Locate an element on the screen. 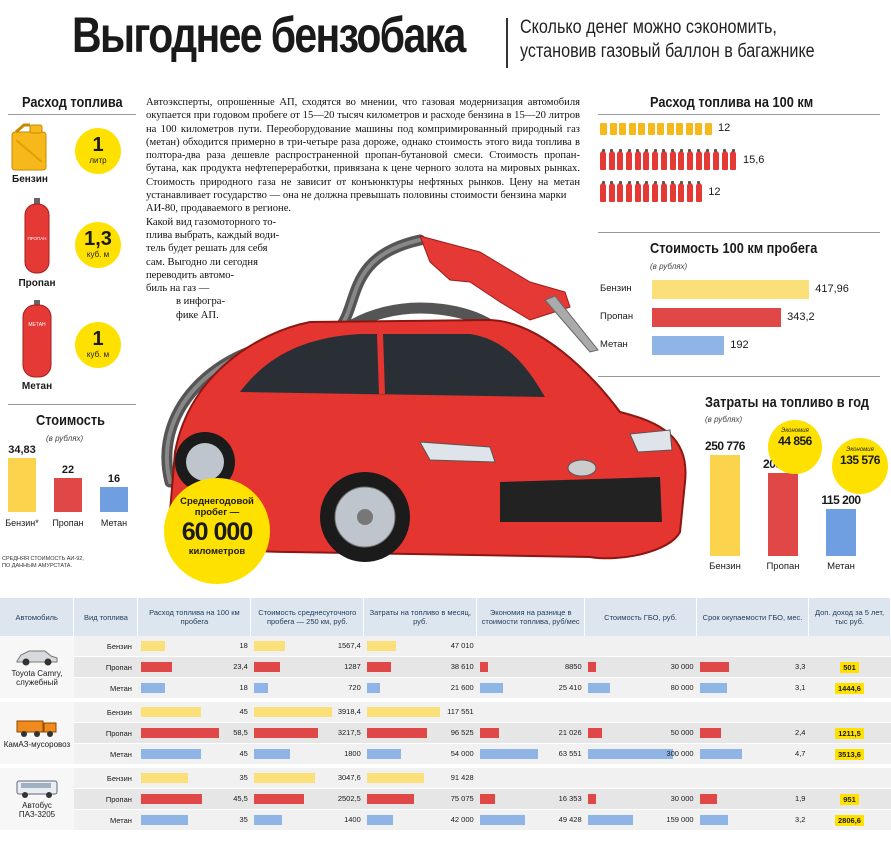  value-cell: 21 600 is located at coordinates (420, 688).